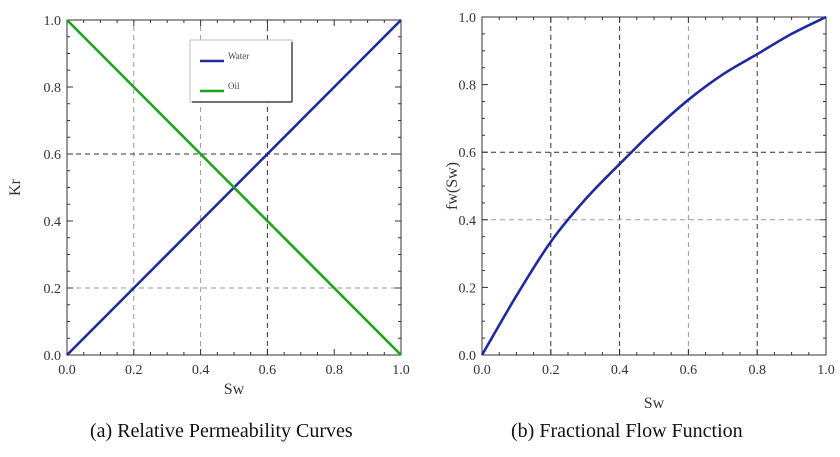 This screenshot has height=457, width=840. Describe the element at coordinates (234, 86) in the screenshot. I see `legend-label: Oil` at that location.